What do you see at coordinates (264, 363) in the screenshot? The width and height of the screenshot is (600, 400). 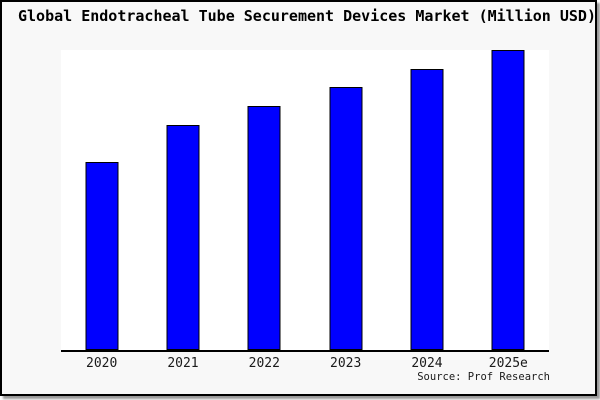 I see `x-tick-label-2022: 2022` at bounding box center [264, 363].